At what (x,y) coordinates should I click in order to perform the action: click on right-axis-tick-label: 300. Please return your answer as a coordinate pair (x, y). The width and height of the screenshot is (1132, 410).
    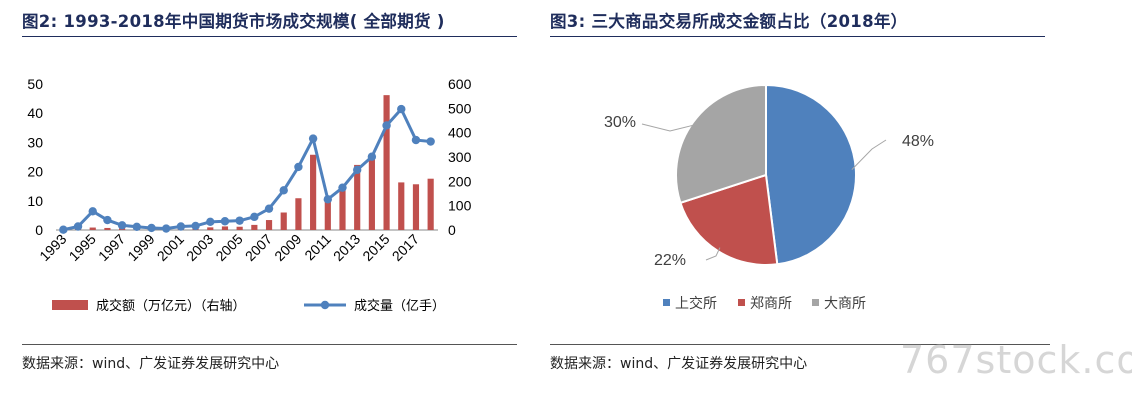
    Looking at the image, I should click on (460, 157).